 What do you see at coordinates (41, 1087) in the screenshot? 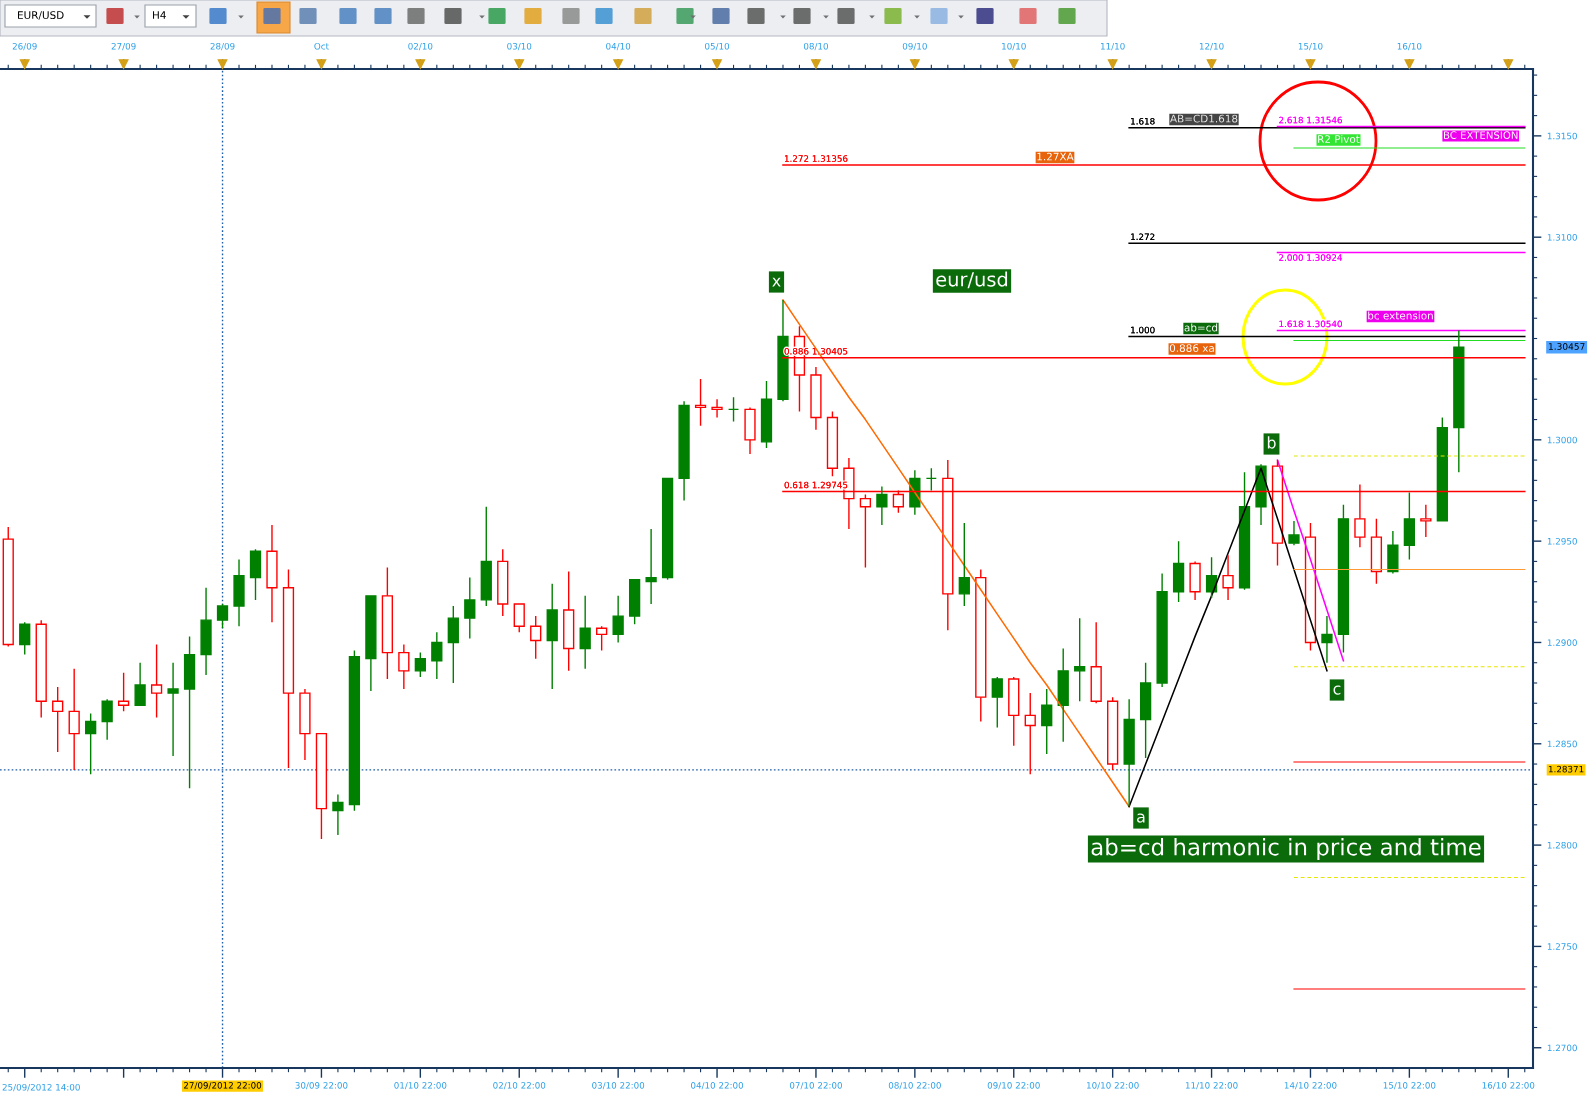
I see `text: 25/09/2012 14:00` at bounding box center [41, 1087].